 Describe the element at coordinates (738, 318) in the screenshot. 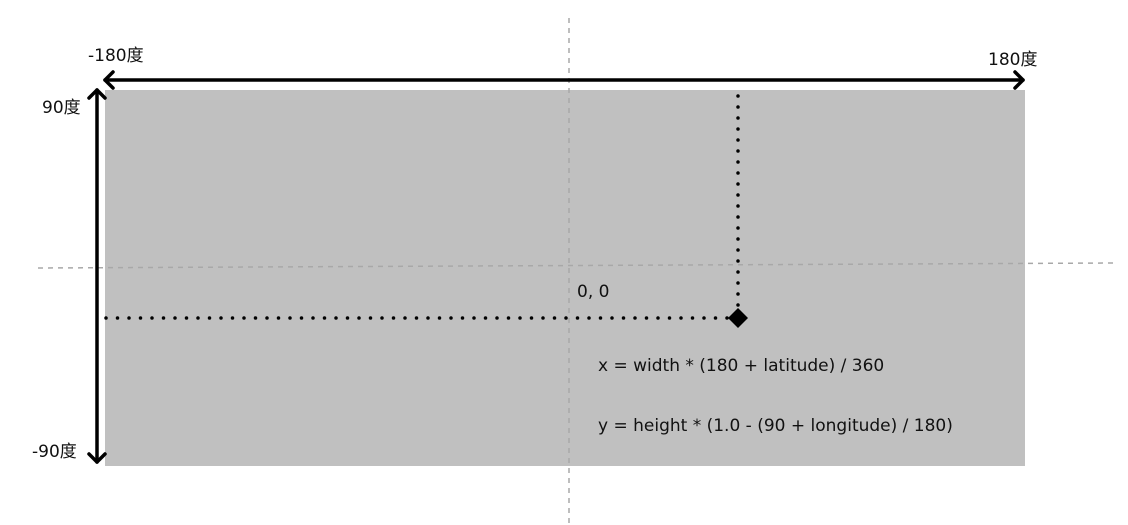

I see `point-marker` at that location.